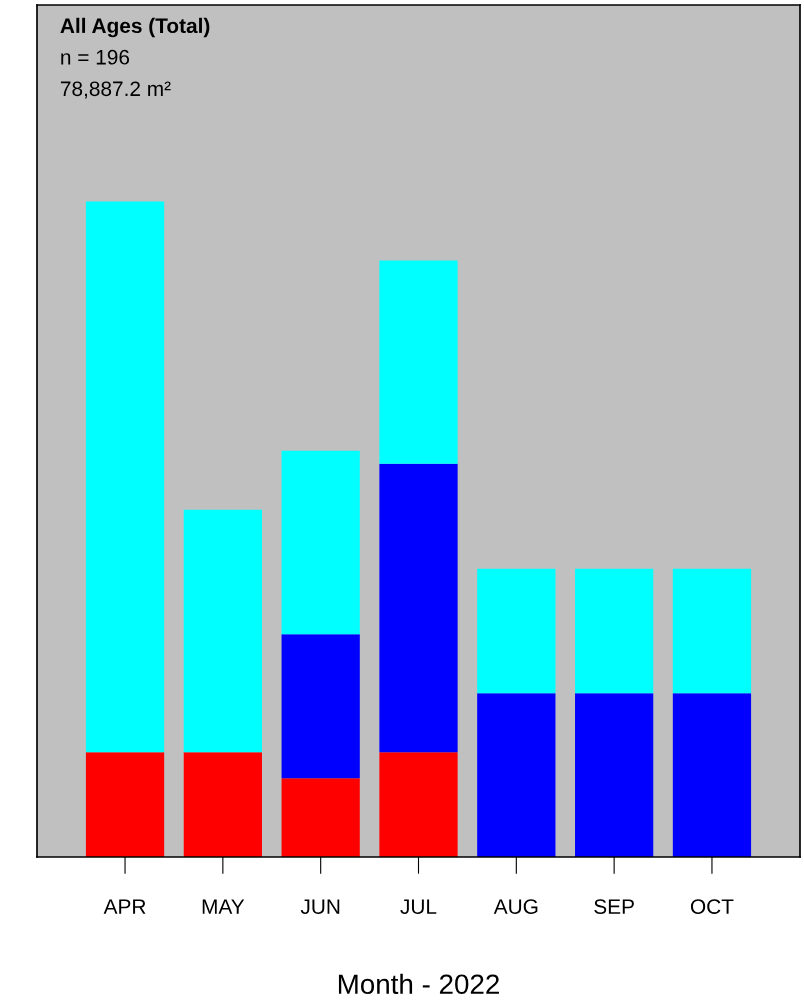 This screenshot has width=804, height=1003. What do you see at coordinates (418, 984) in the screenshot?
I see `x-axis-title: Month - 2022` at bounding box center [418, 984].